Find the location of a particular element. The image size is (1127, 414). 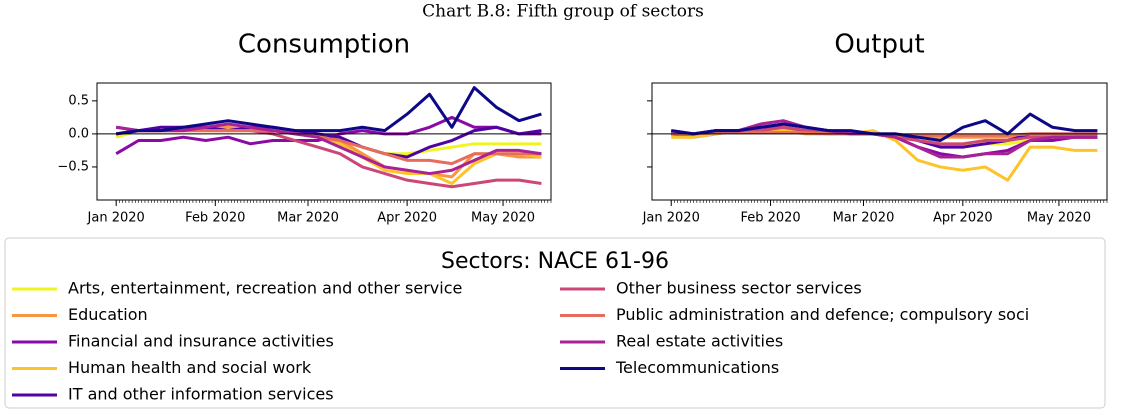

legend-label: Telecommunications is located at coordinates (697, 367).